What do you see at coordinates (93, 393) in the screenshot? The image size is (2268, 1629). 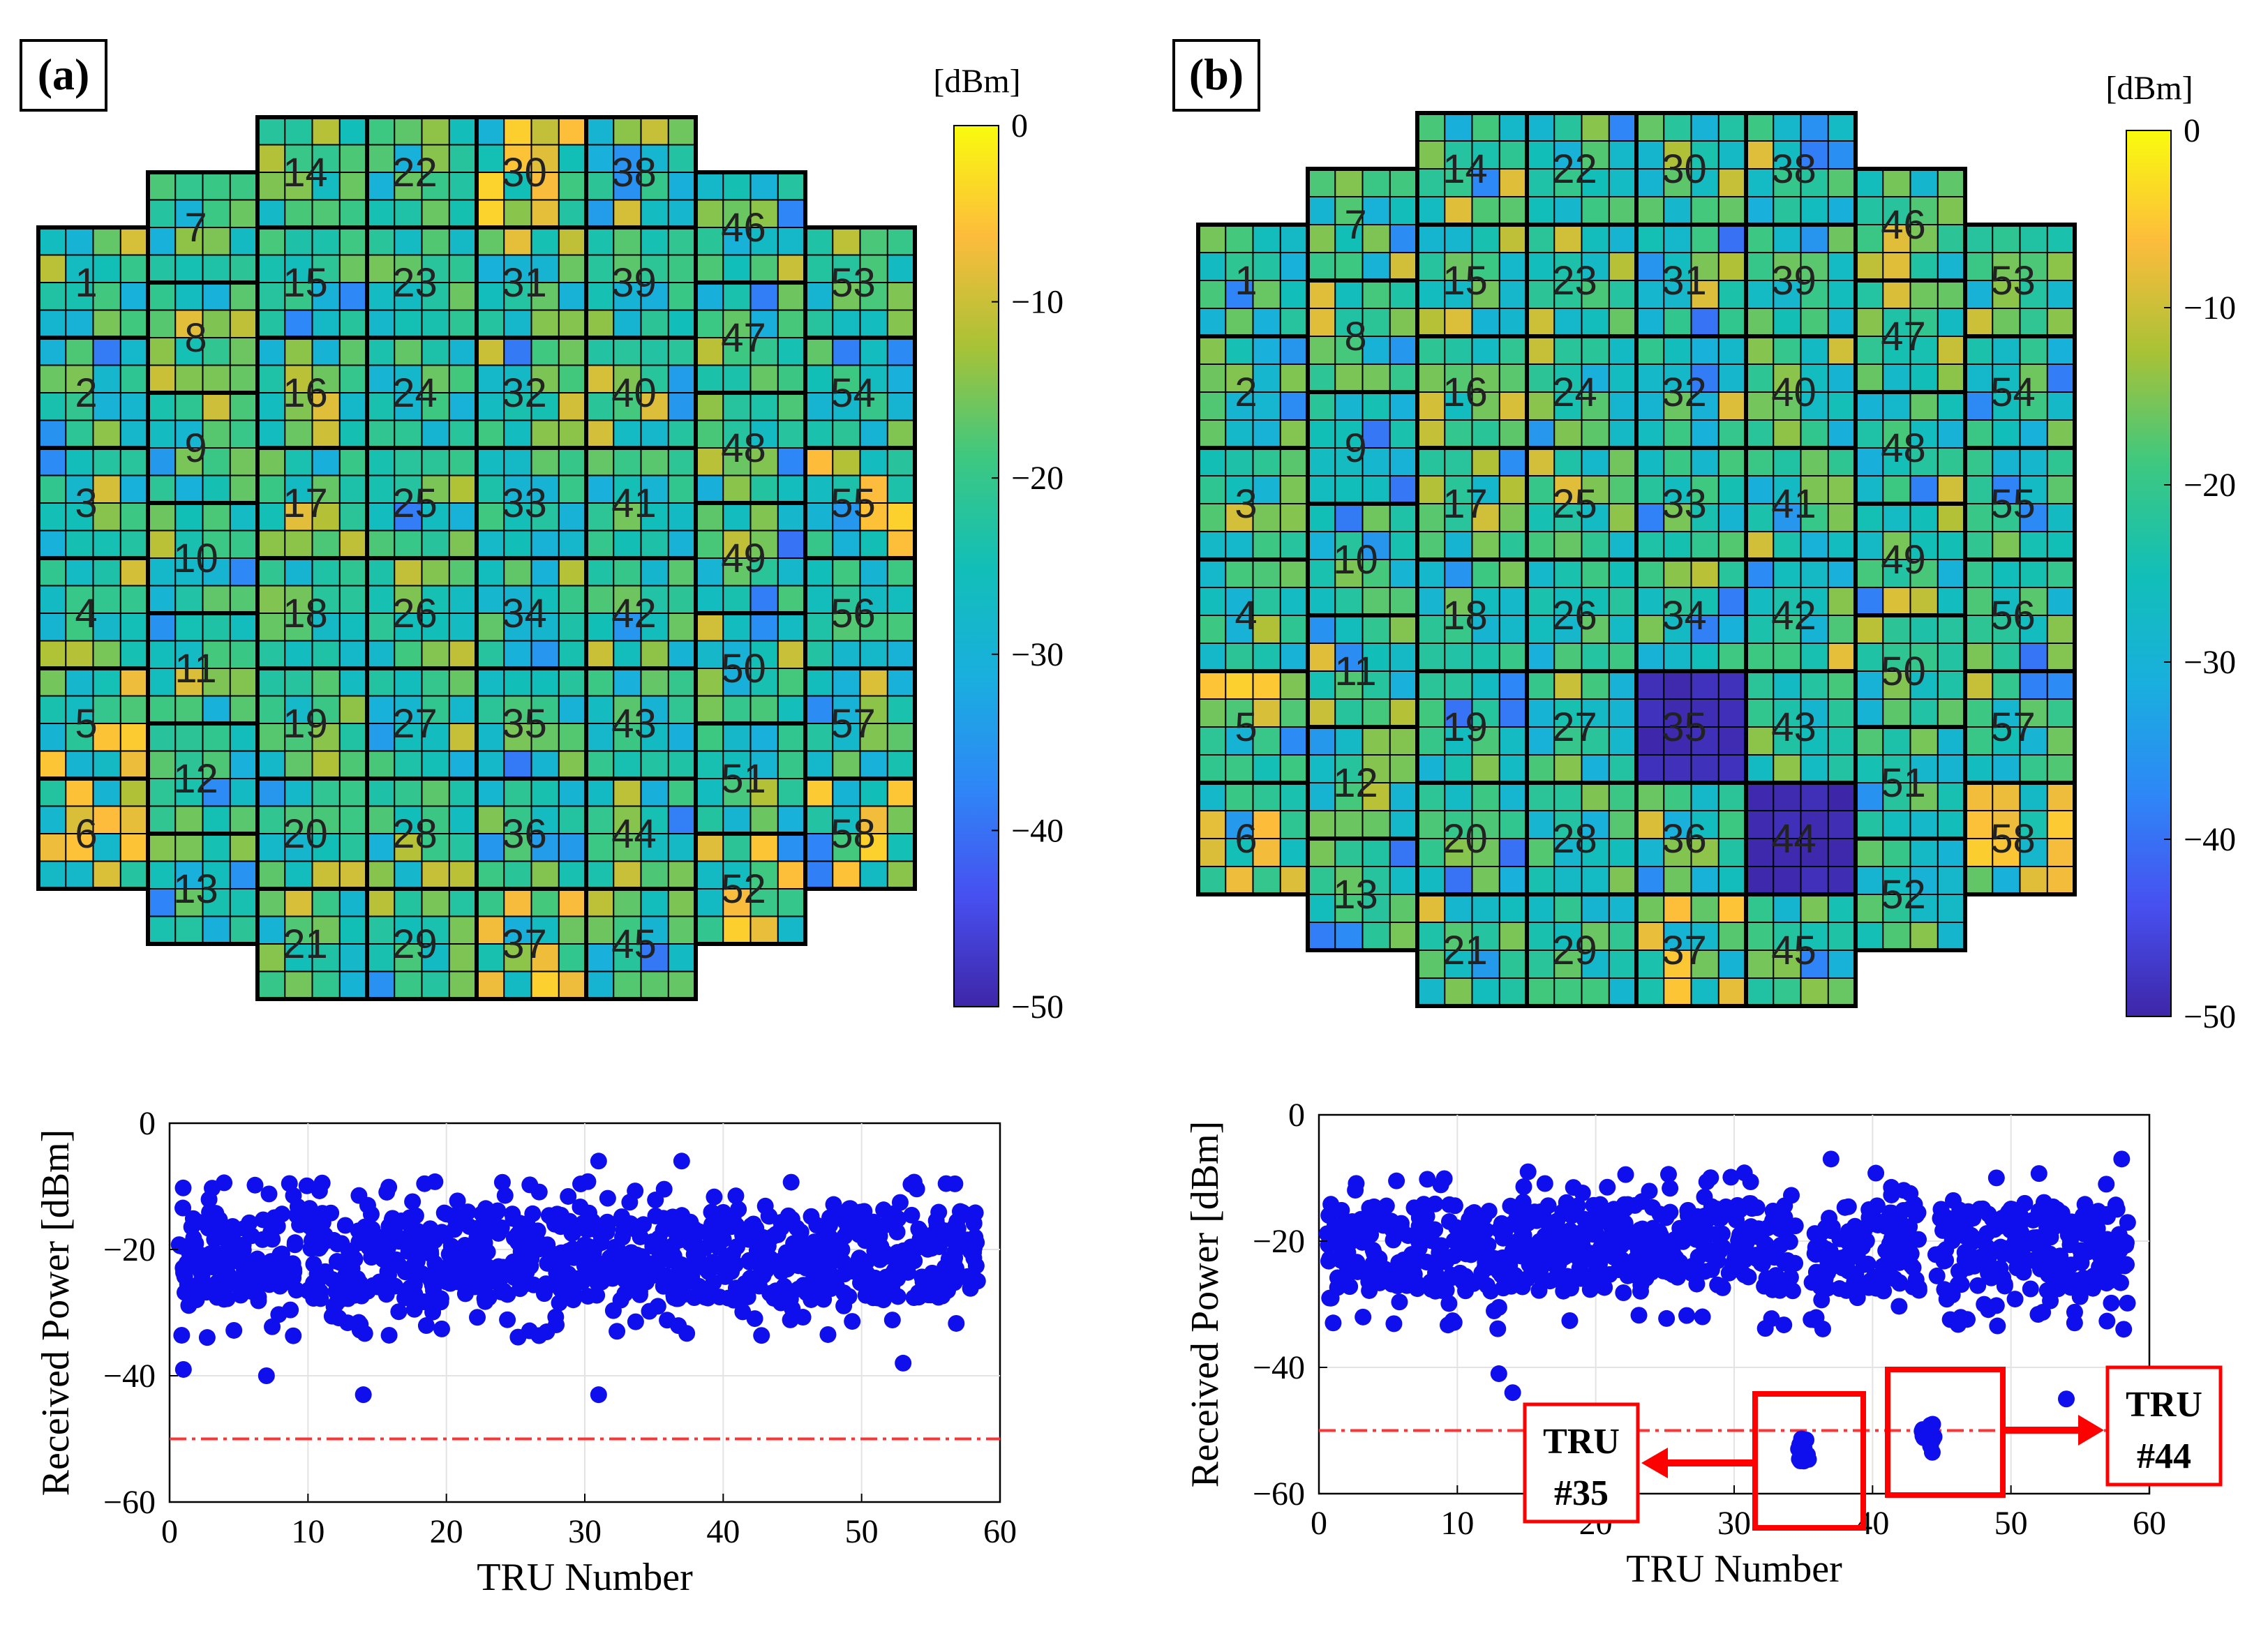 I see `tru-cell: 2` at bounding box center [93, 393].